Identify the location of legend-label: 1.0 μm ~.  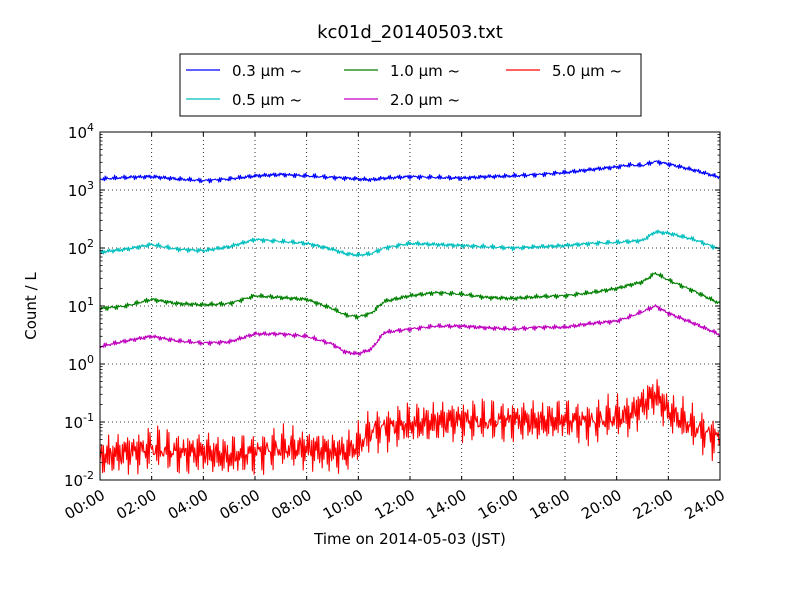
(425, 71).